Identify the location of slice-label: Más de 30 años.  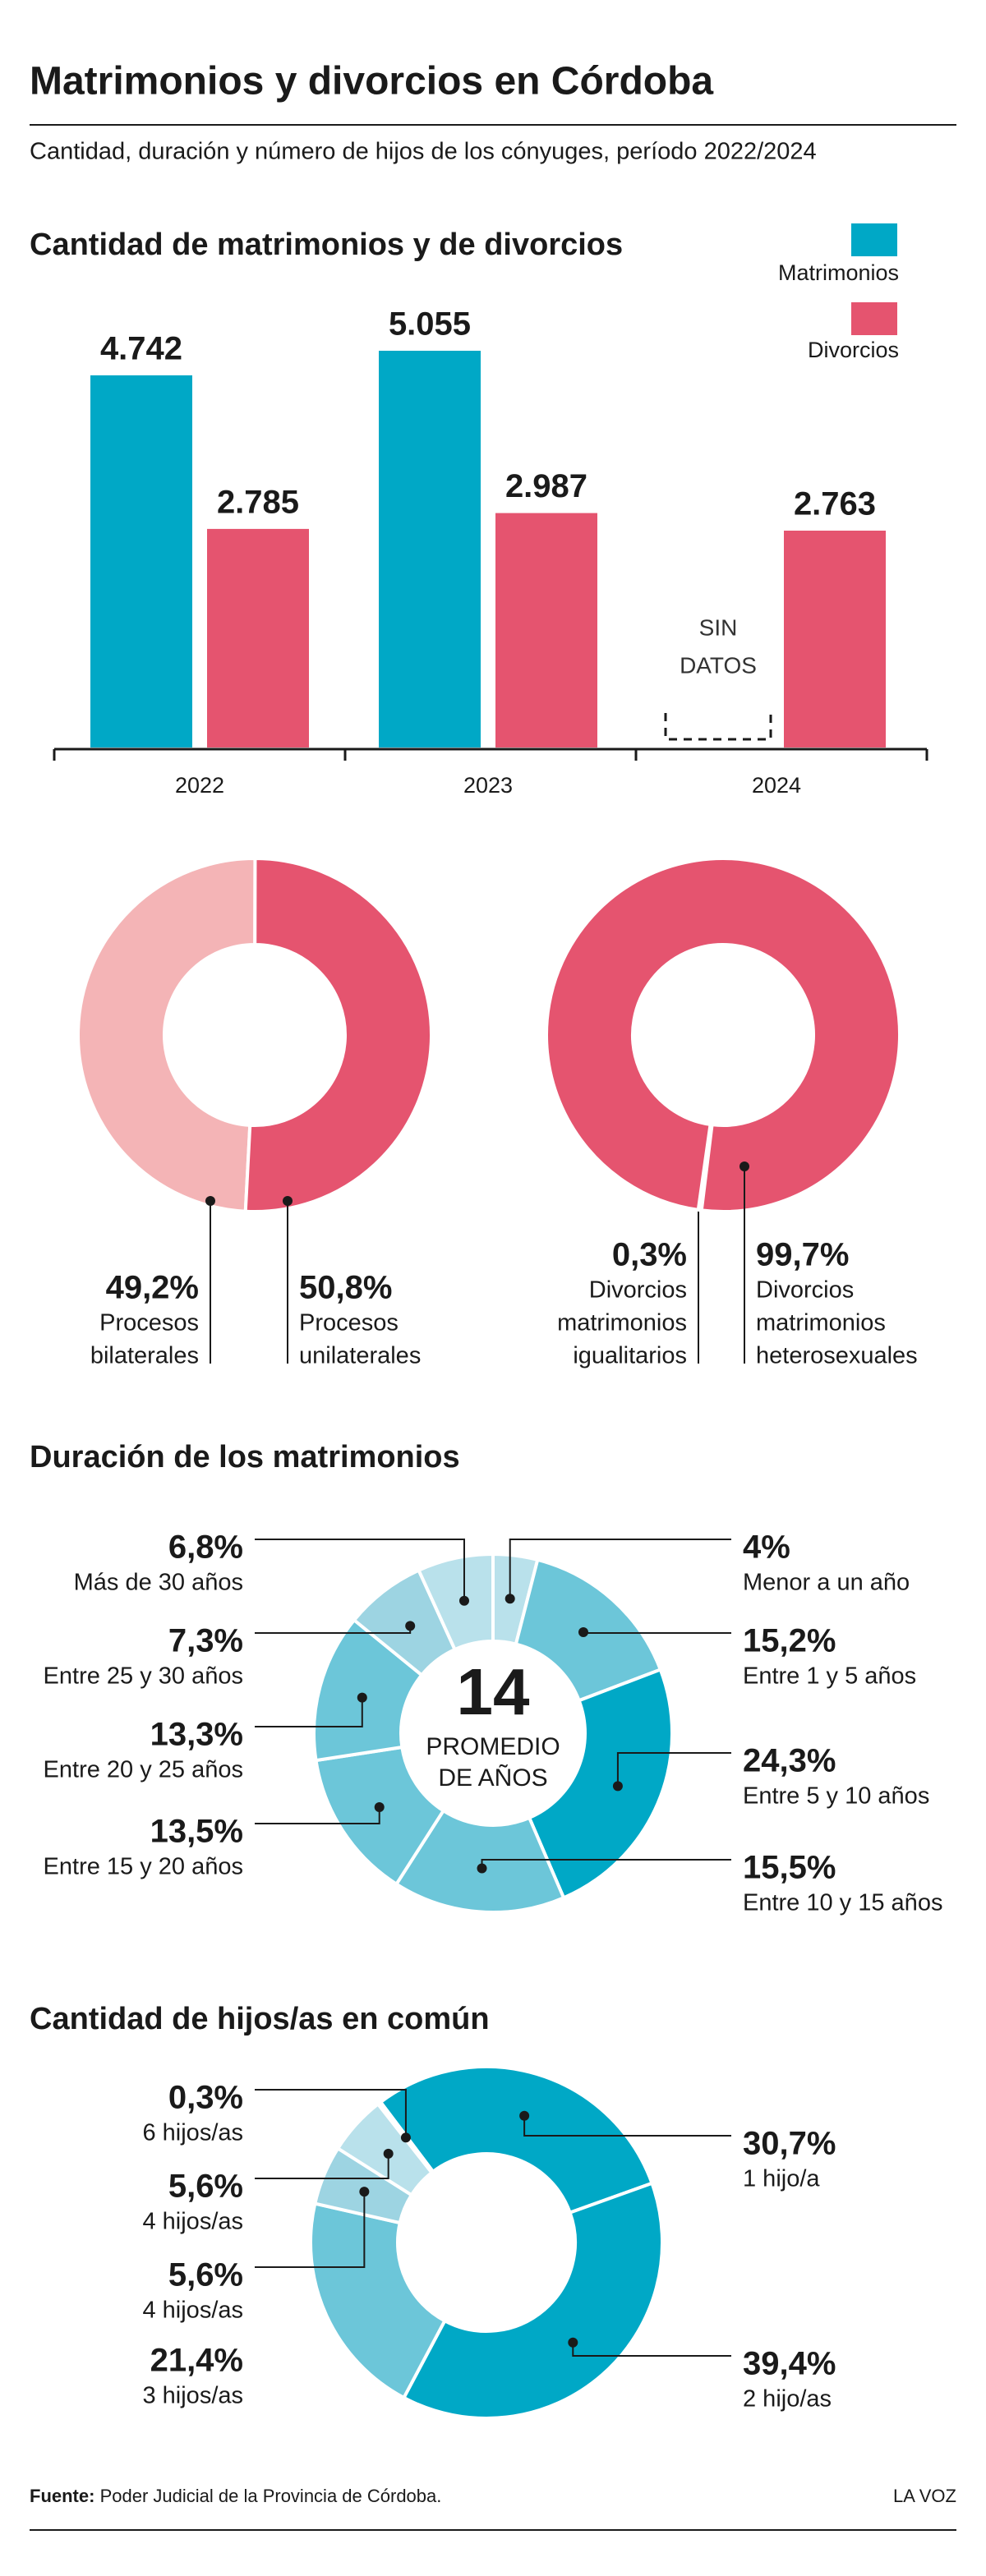
(158, 1583).